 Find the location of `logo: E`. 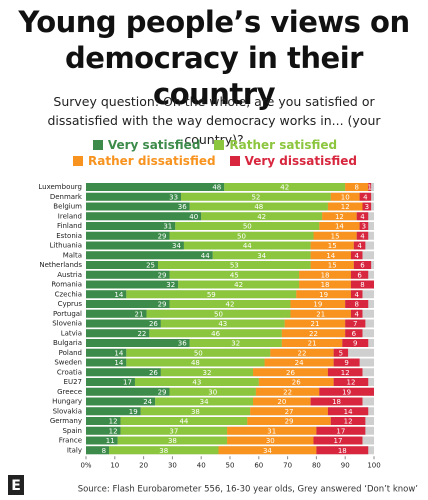

logo: E is located at coordinates (16, 485).